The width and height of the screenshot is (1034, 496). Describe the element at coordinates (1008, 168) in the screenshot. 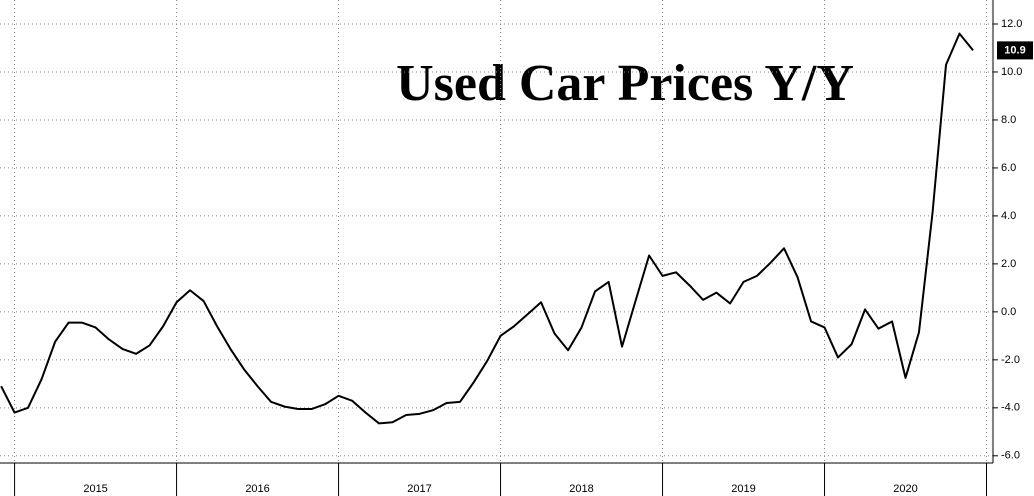

I see `y-tick-label: 6.0` at that location.